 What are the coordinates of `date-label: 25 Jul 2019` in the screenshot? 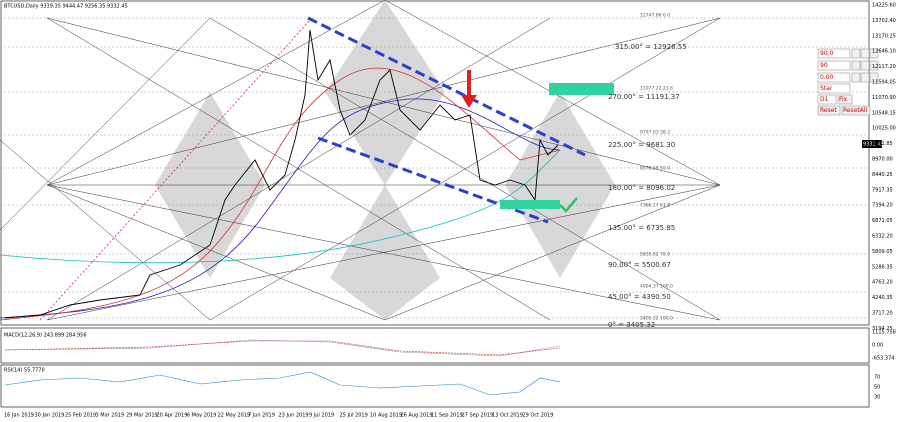 It's located at (354, 416).